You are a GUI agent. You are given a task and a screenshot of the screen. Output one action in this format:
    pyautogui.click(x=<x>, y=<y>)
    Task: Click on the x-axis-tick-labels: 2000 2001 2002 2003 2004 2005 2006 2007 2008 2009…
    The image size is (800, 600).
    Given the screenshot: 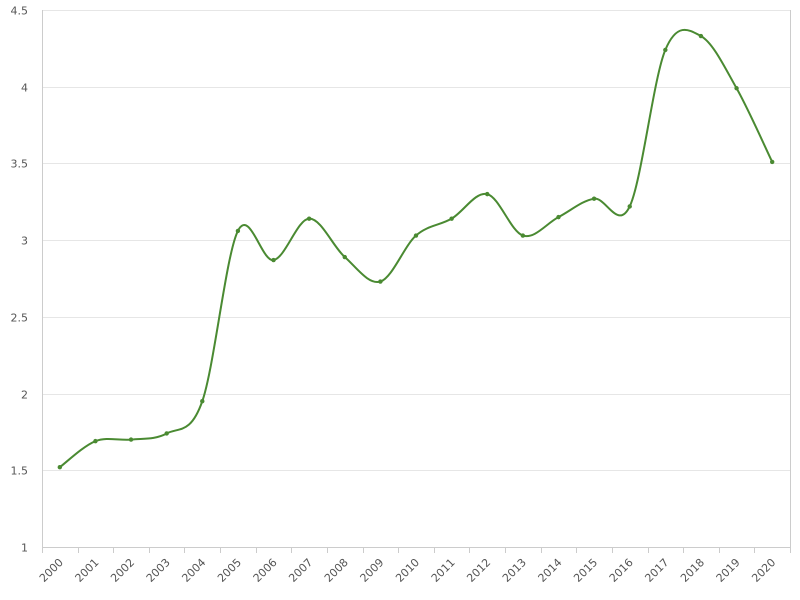 What is the action you would take?
    pyautogui.click(x=407, y=570)
    